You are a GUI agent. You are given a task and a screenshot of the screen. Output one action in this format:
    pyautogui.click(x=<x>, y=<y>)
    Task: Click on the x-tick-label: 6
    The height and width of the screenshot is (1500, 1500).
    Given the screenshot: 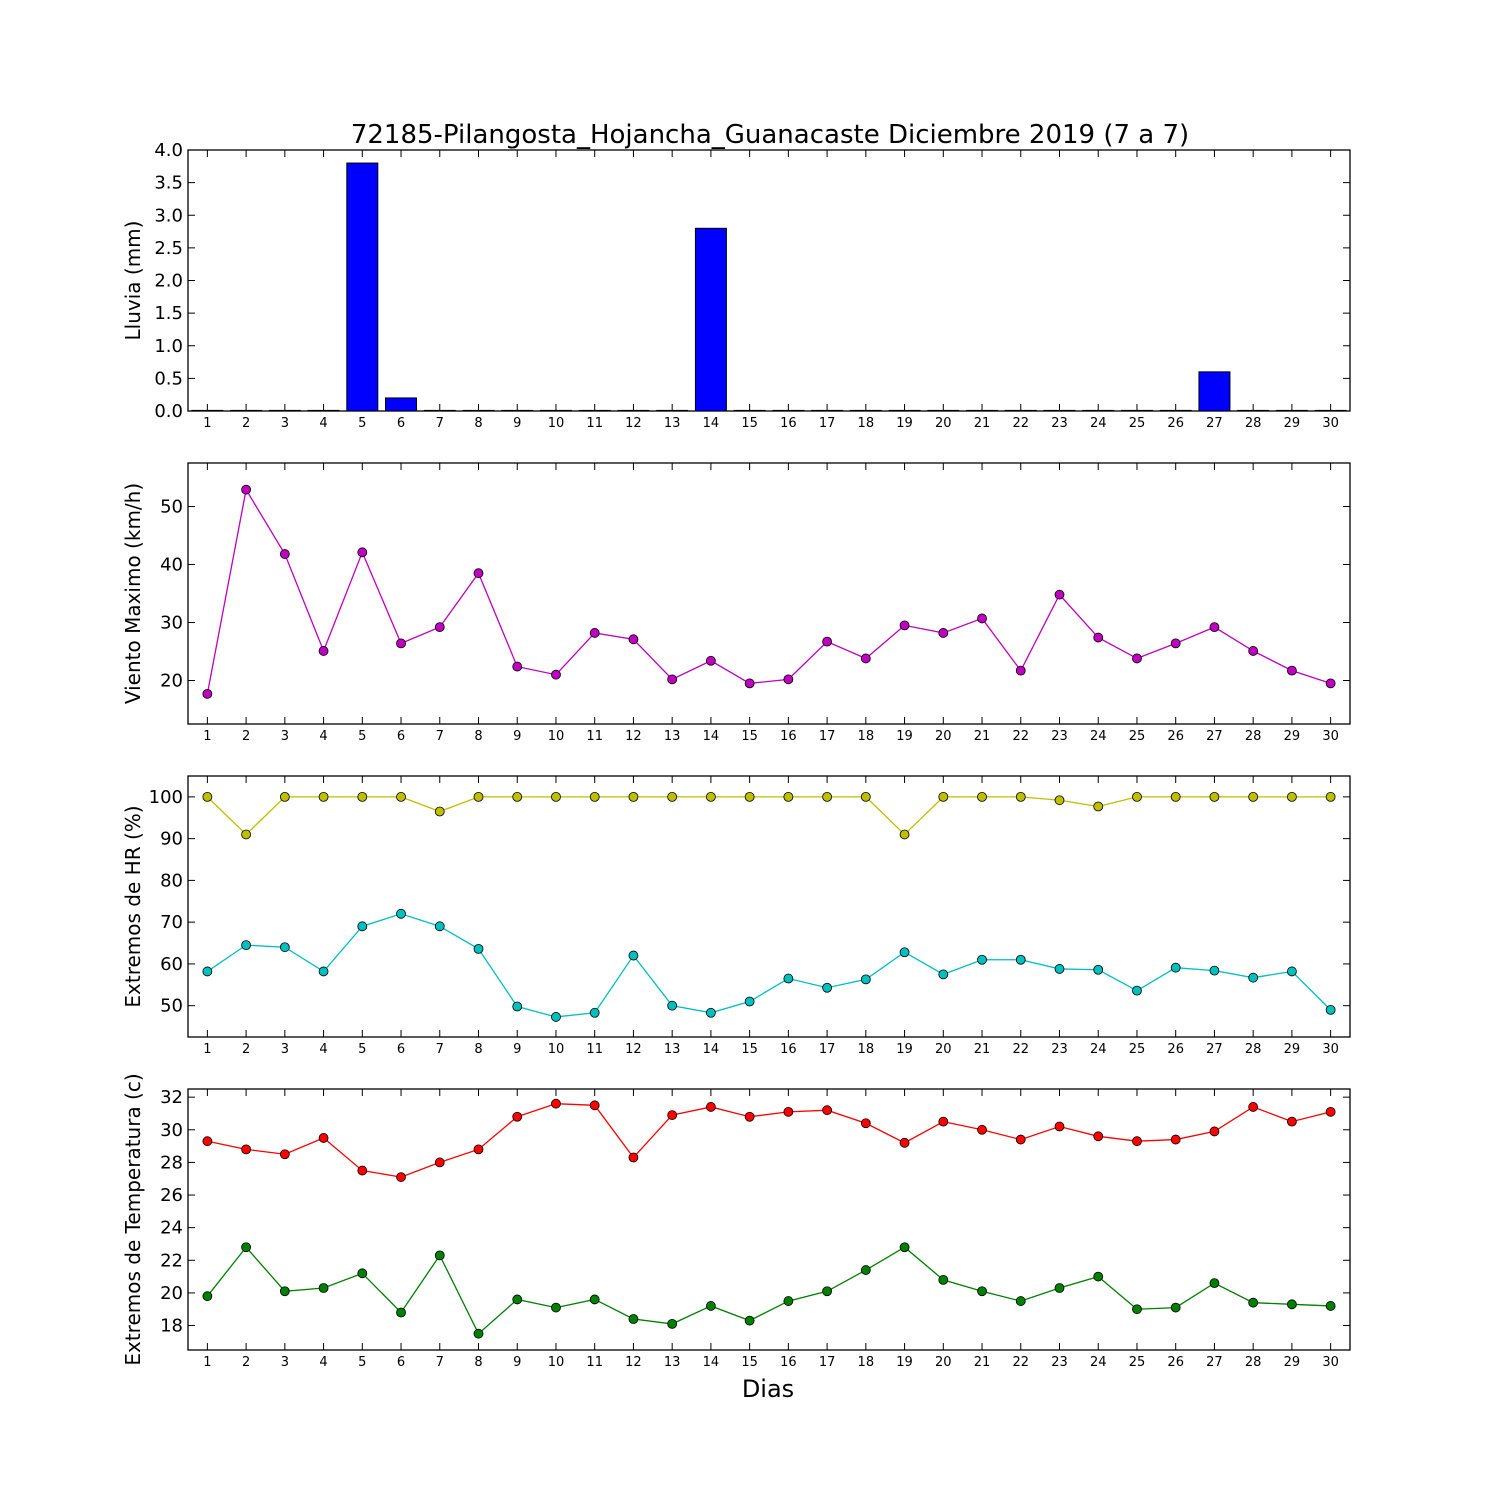 What is the action you would take?
    pyautogui.click(x=401, y=1049)
    